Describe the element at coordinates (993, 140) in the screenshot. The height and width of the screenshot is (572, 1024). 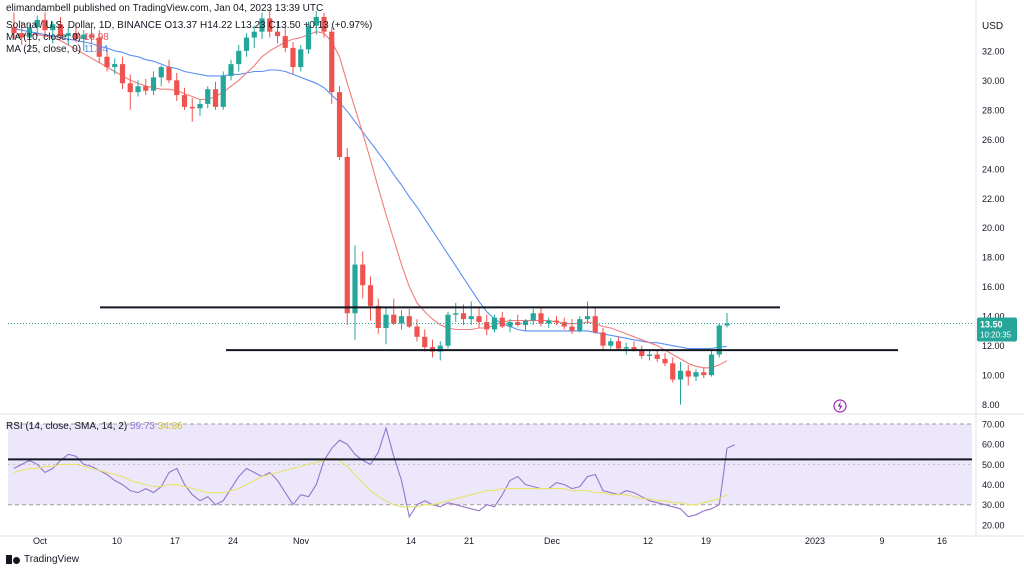
I see `price-tick-label: 26.00` at that location.